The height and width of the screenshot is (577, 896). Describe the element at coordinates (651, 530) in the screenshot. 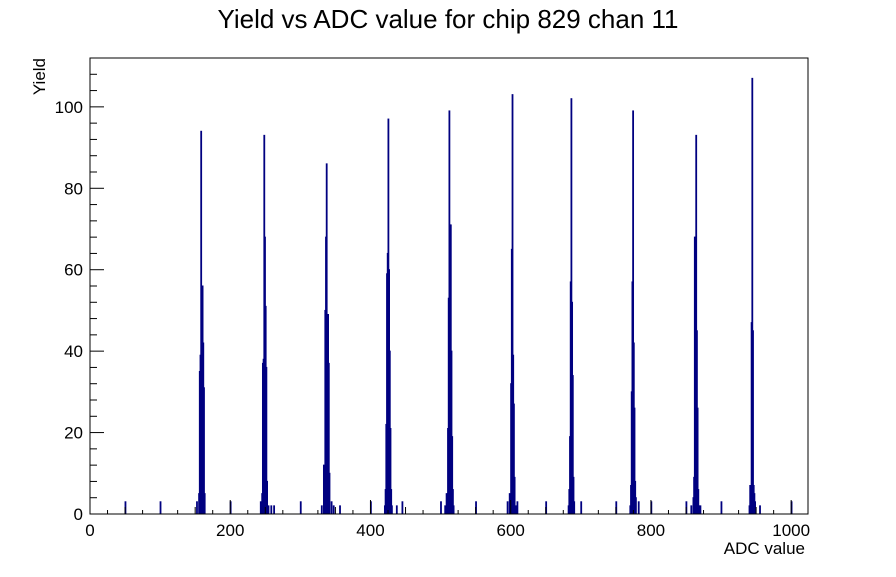

I see `x-tick-label: 800` at that location.